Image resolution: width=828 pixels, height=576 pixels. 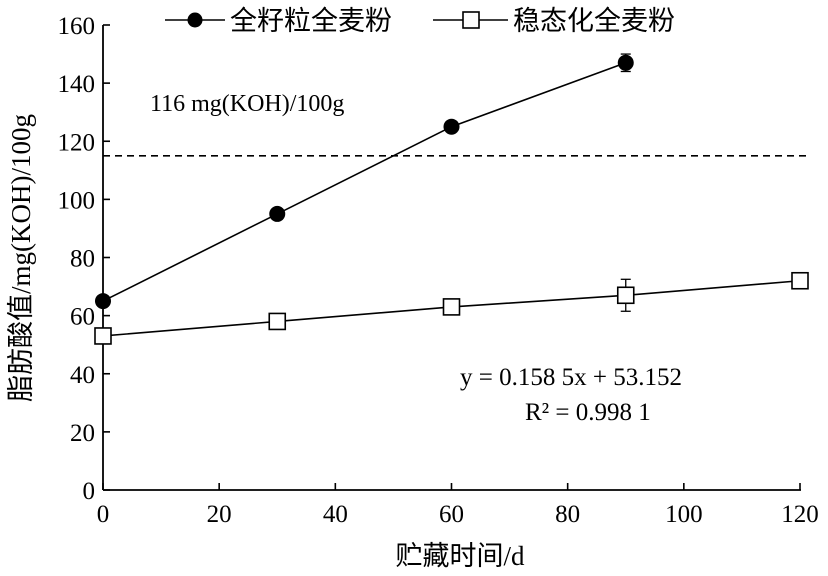 I want to click on y-axis-label: 脂肪酸值/mg(KOH)/100g, so click(x=21, y=258).